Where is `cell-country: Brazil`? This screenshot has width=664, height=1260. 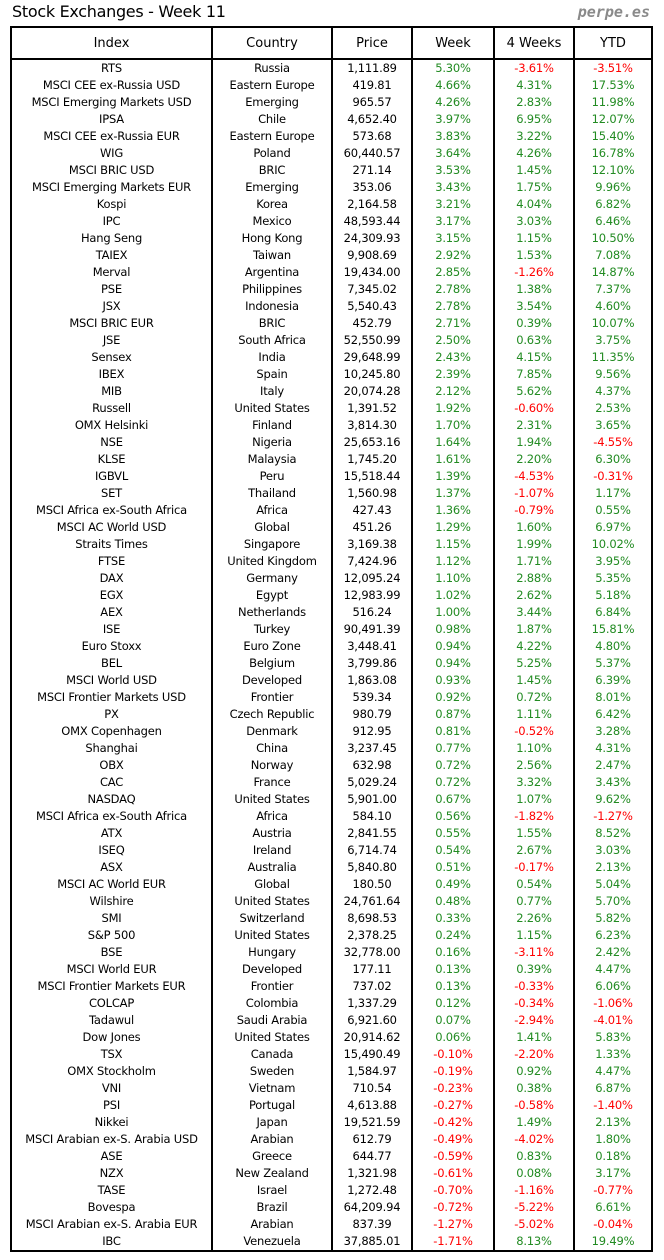
cell-country: Brazil is located at coordinates (272, 1207).